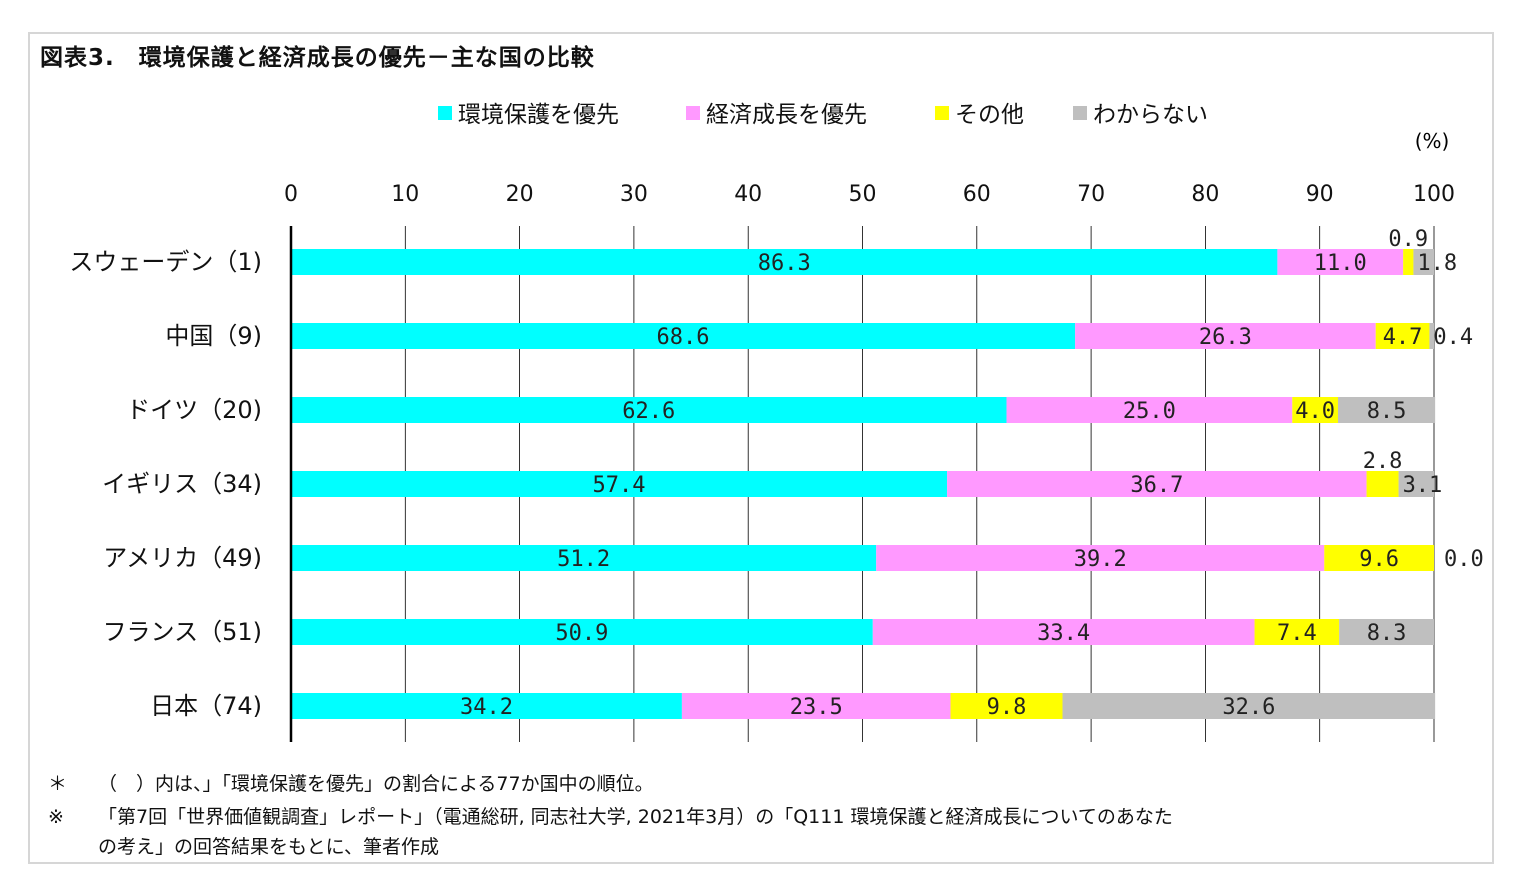  What do you see at coordinates (58, 784) in the screenshot?
I see `footnote-1-mark: ＊` at bounding box center [58, 784].